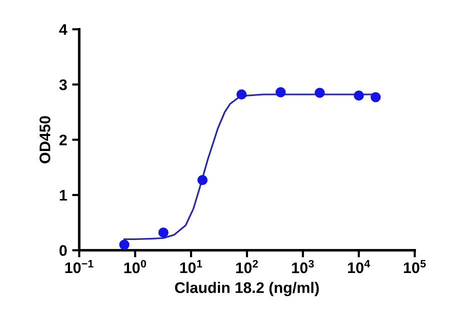 The height and width of the screenshot is (325, 466). Describe the element at coordinates (63, 29) in the screenshot. I see `y-tick-label: 4` at that location.